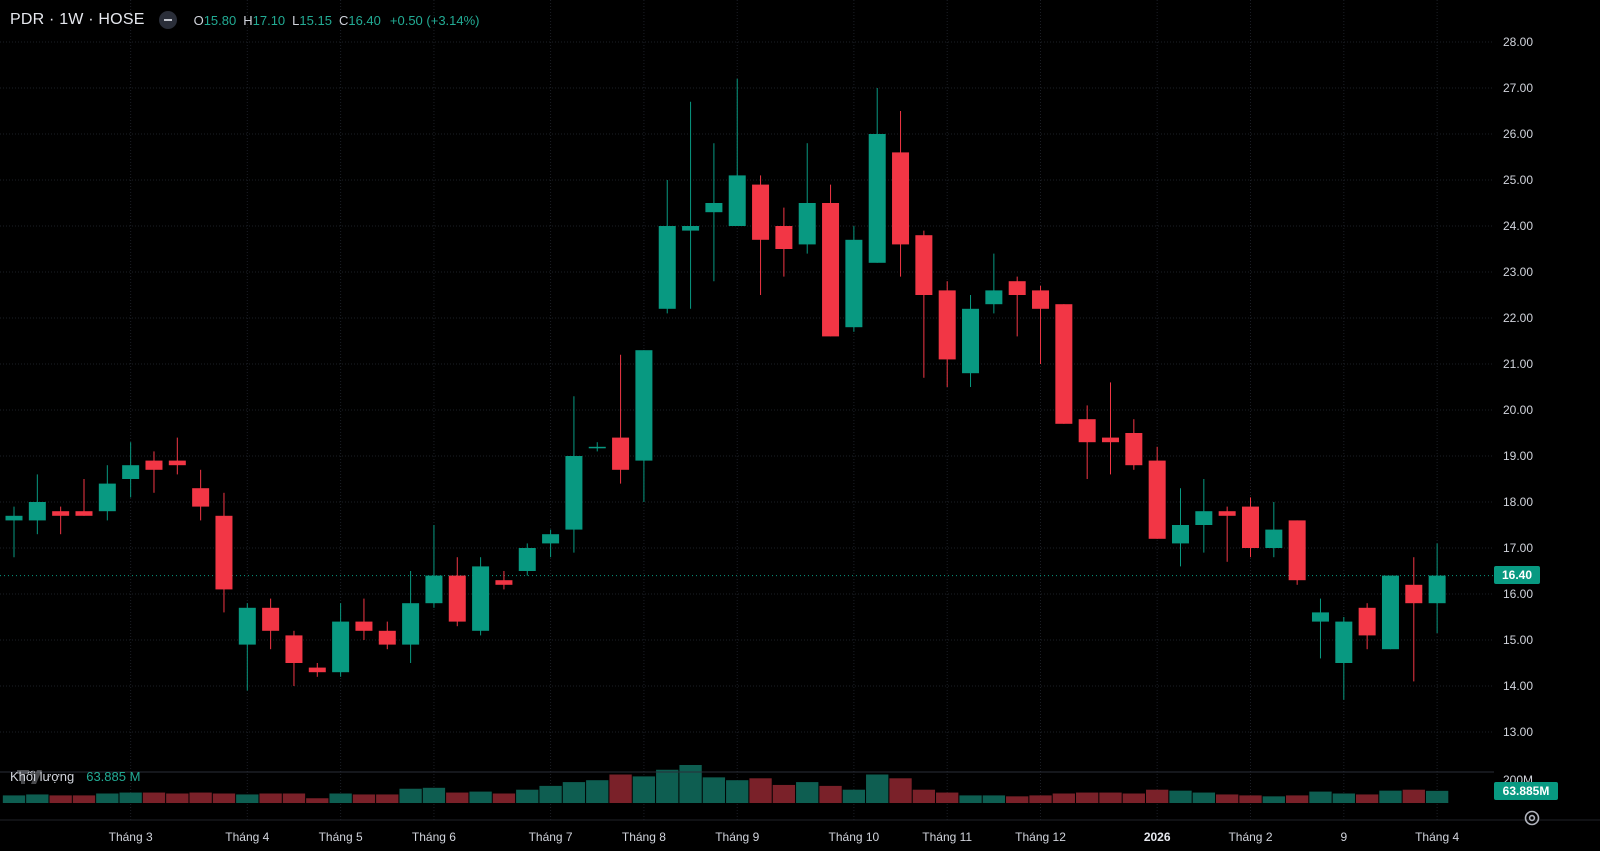 The width and height of the screenshot is (1600, 851). Describe the element at coordinates (434, 837) in the screenshot. I see `time-tick-label: Tháng 6` at that location.